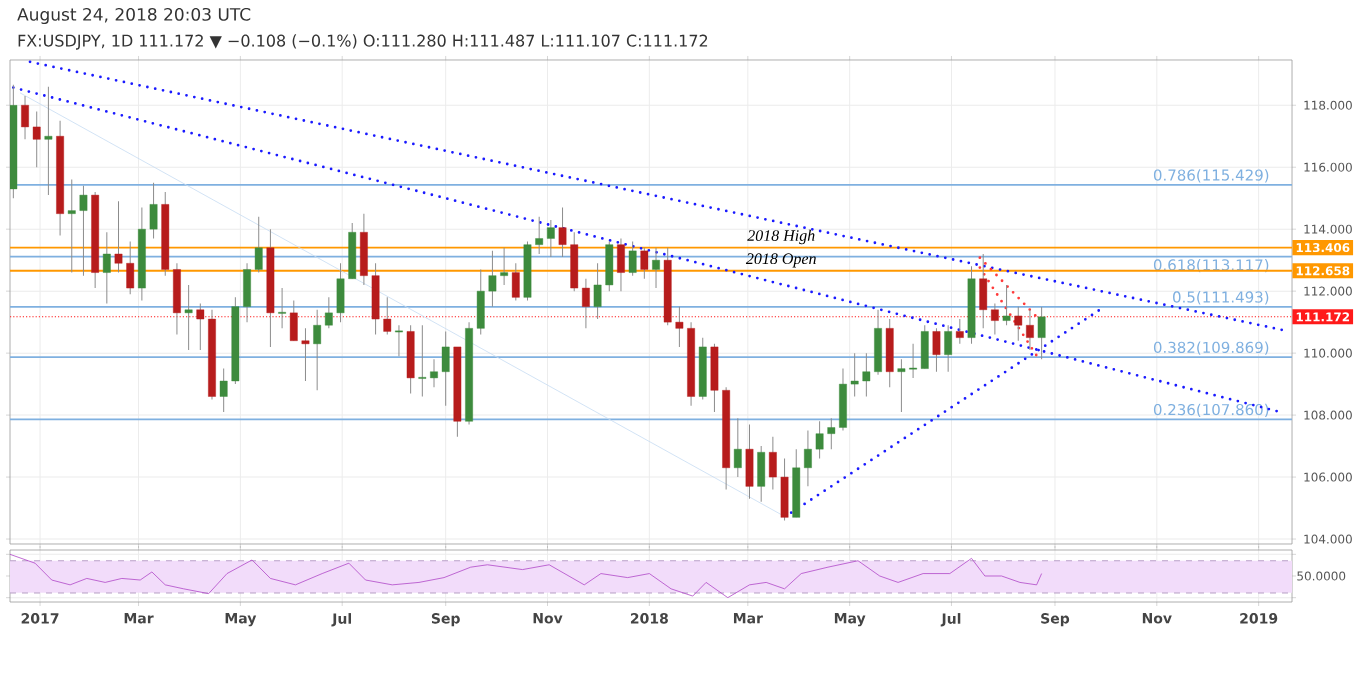  What do you see at coordinates (781, 237) in the screenshot?
I see `annotation: 2018 High` at bounding box center [781, 237].